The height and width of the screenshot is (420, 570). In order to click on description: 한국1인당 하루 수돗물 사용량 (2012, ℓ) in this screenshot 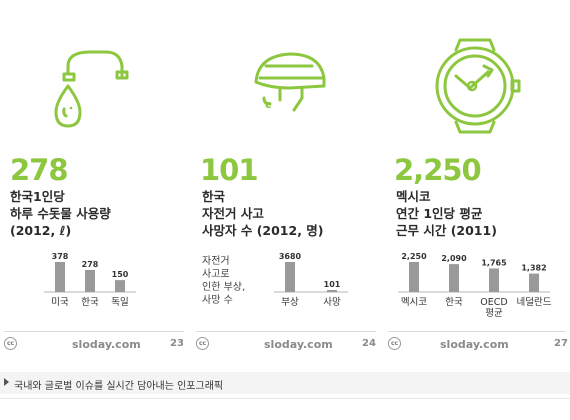, I will do `click(60, 213)`.